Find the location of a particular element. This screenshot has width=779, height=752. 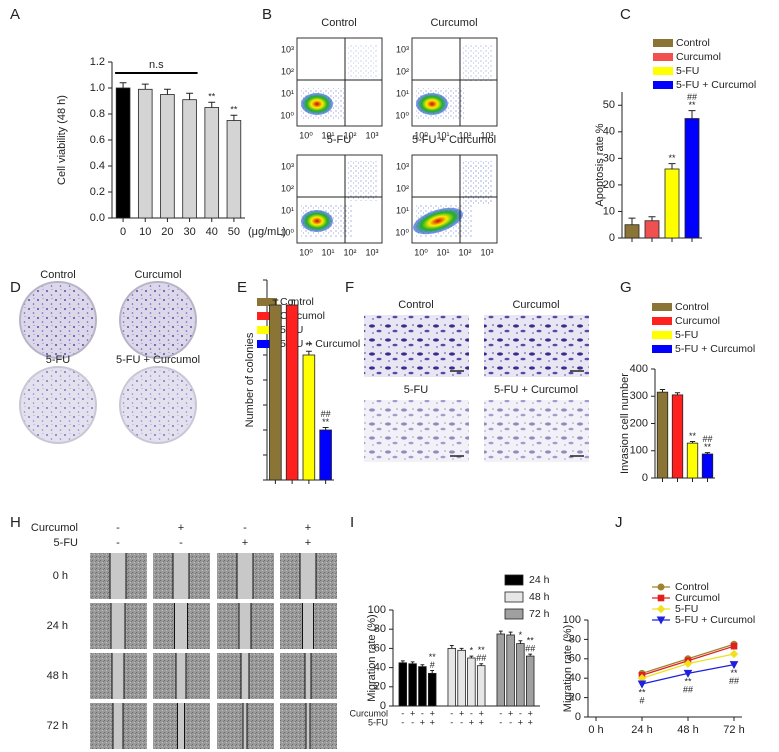

x-tick-label: 20 is located at coordinates (167, 232).